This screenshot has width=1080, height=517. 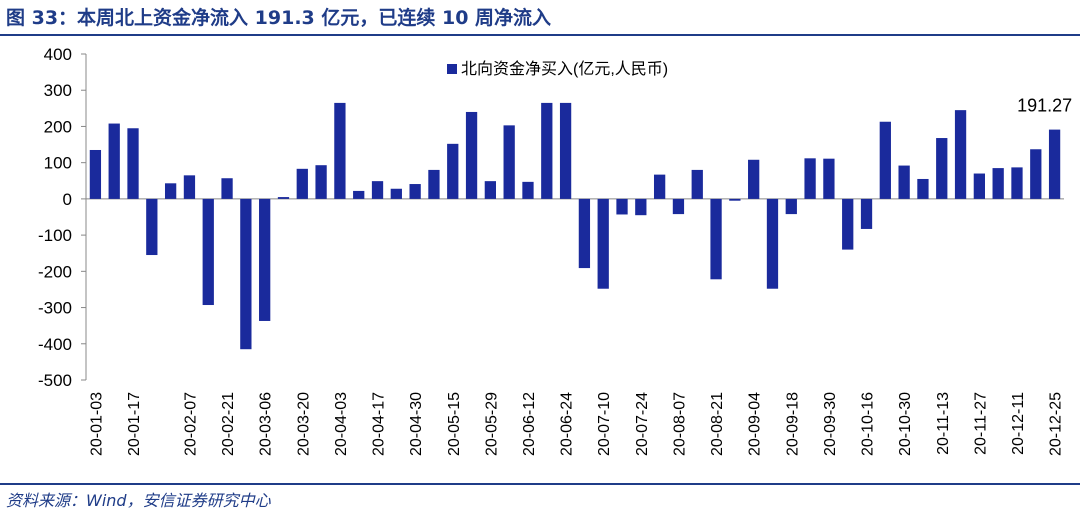 I want to click on x-tick-label: 20-09-04, so click(x=755, y=424).